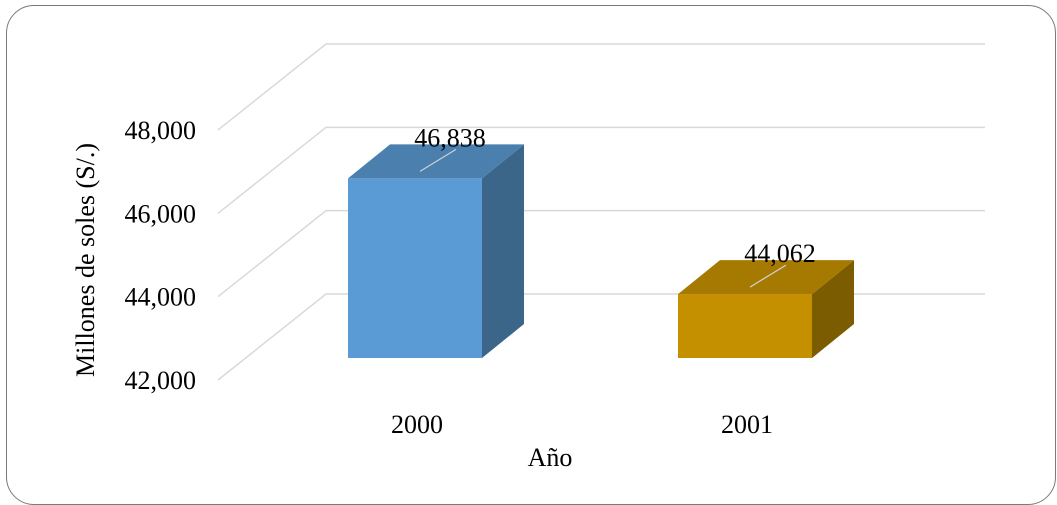 Image resolution: width=1057 pixels, height=505 pixels. Describe the element at coordinates (415, 268) in the screenshot. I see `bar-front-2000` at that location.